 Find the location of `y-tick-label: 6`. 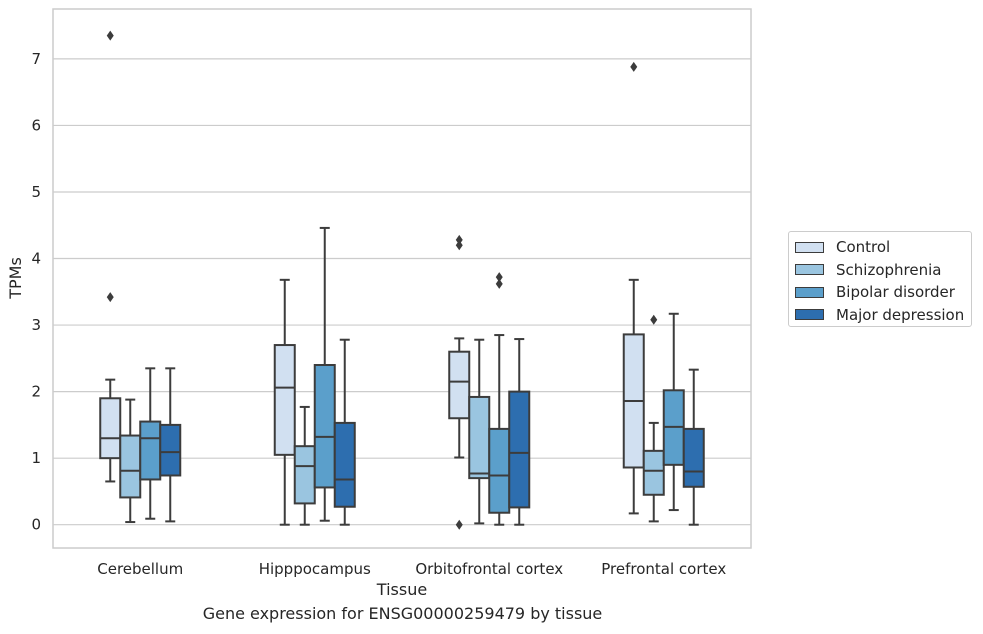

y-tick-label: 6 is located at coordinates (36, 125).